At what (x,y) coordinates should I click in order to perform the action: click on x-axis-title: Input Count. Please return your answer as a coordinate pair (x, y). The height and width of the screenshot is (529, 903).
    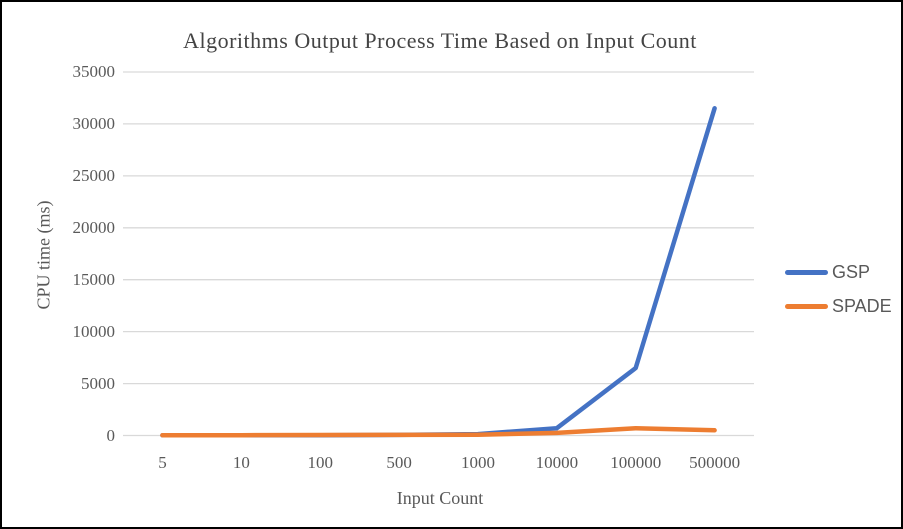
    Looking at the image, I should click on (440, 498).